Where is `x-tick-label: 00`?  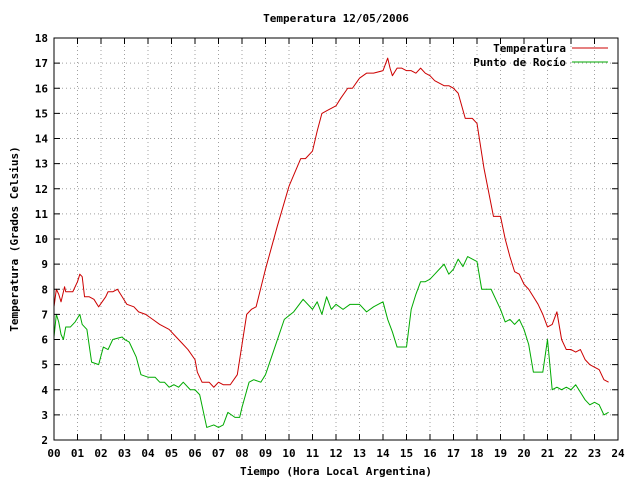
x-tick-label: 00 is located at coordinates (53, 453).